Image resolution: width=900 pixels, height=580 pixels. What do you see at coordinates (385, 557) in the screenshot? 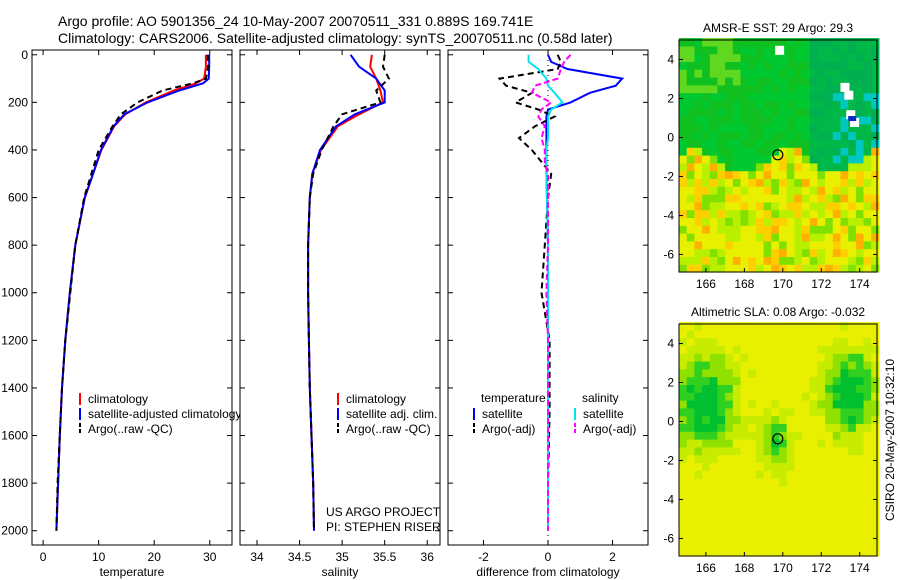
I see `x-tick-label: 35.5` at bounding box center [385, 557].